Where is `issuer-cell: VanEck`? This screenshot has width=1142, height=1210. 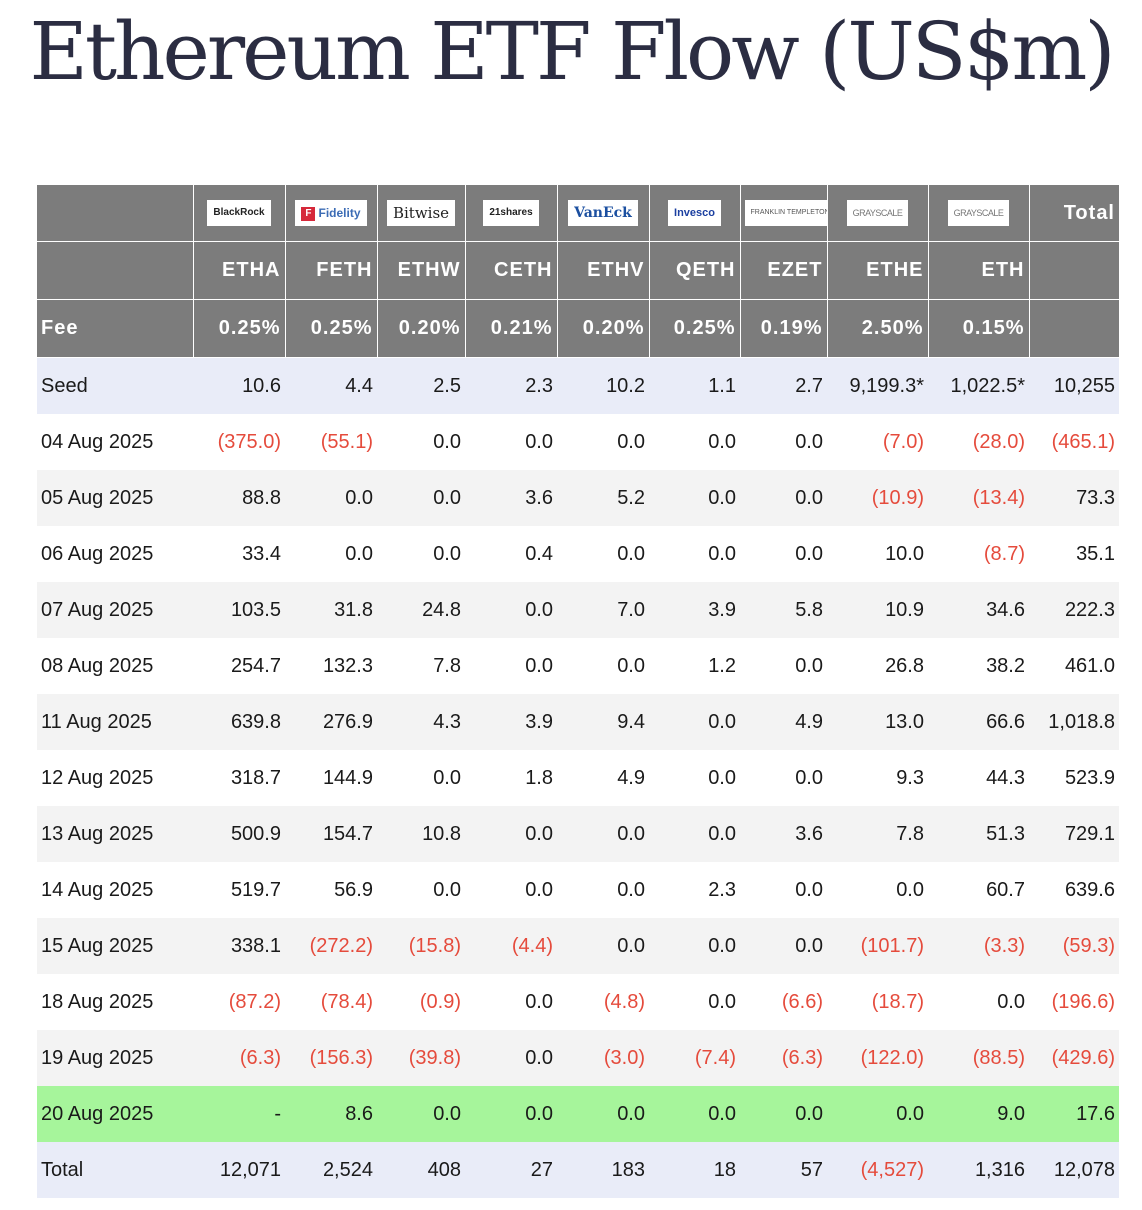 issuer-cell: VanEck is located at coordinates (603, 213).